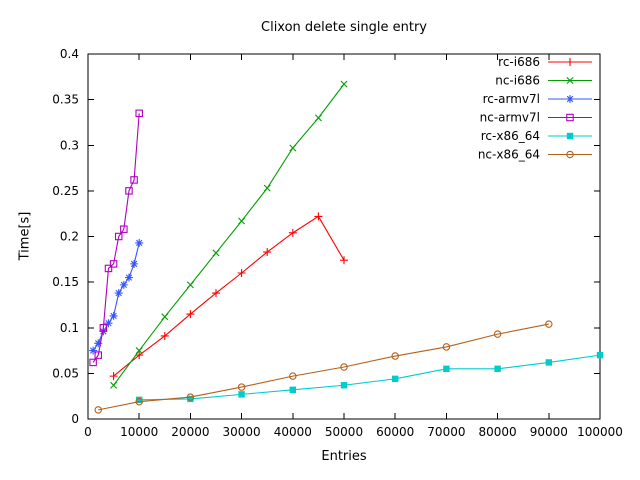  Describe the element at coordinates (509, 155) in the screenshot. I see `legend-label-nc-x86_64: nc-x86_64` at that location.